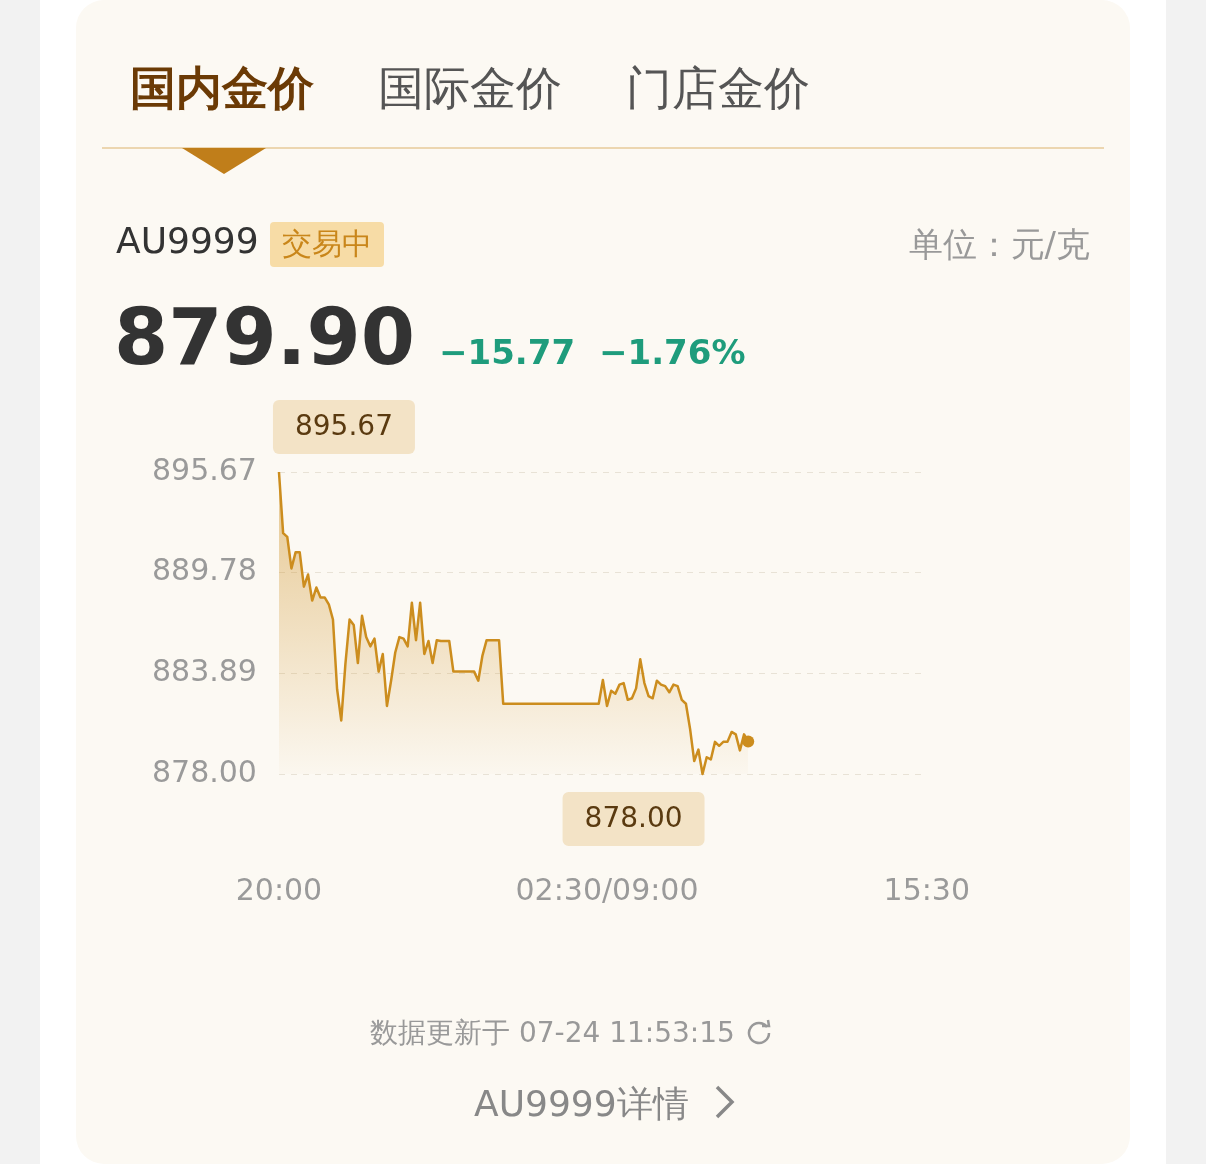  What do you see at coordinates (343, 426) in the screenshot?
I see `text: 895.67` at bounding box center [343, 426].